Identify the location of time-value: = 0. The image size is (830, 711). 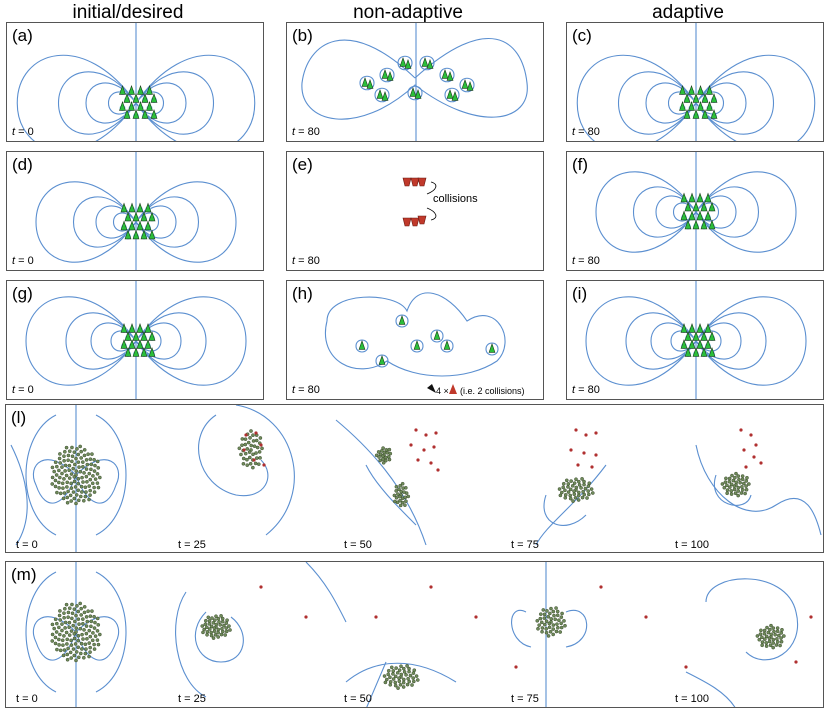
(24, 261).